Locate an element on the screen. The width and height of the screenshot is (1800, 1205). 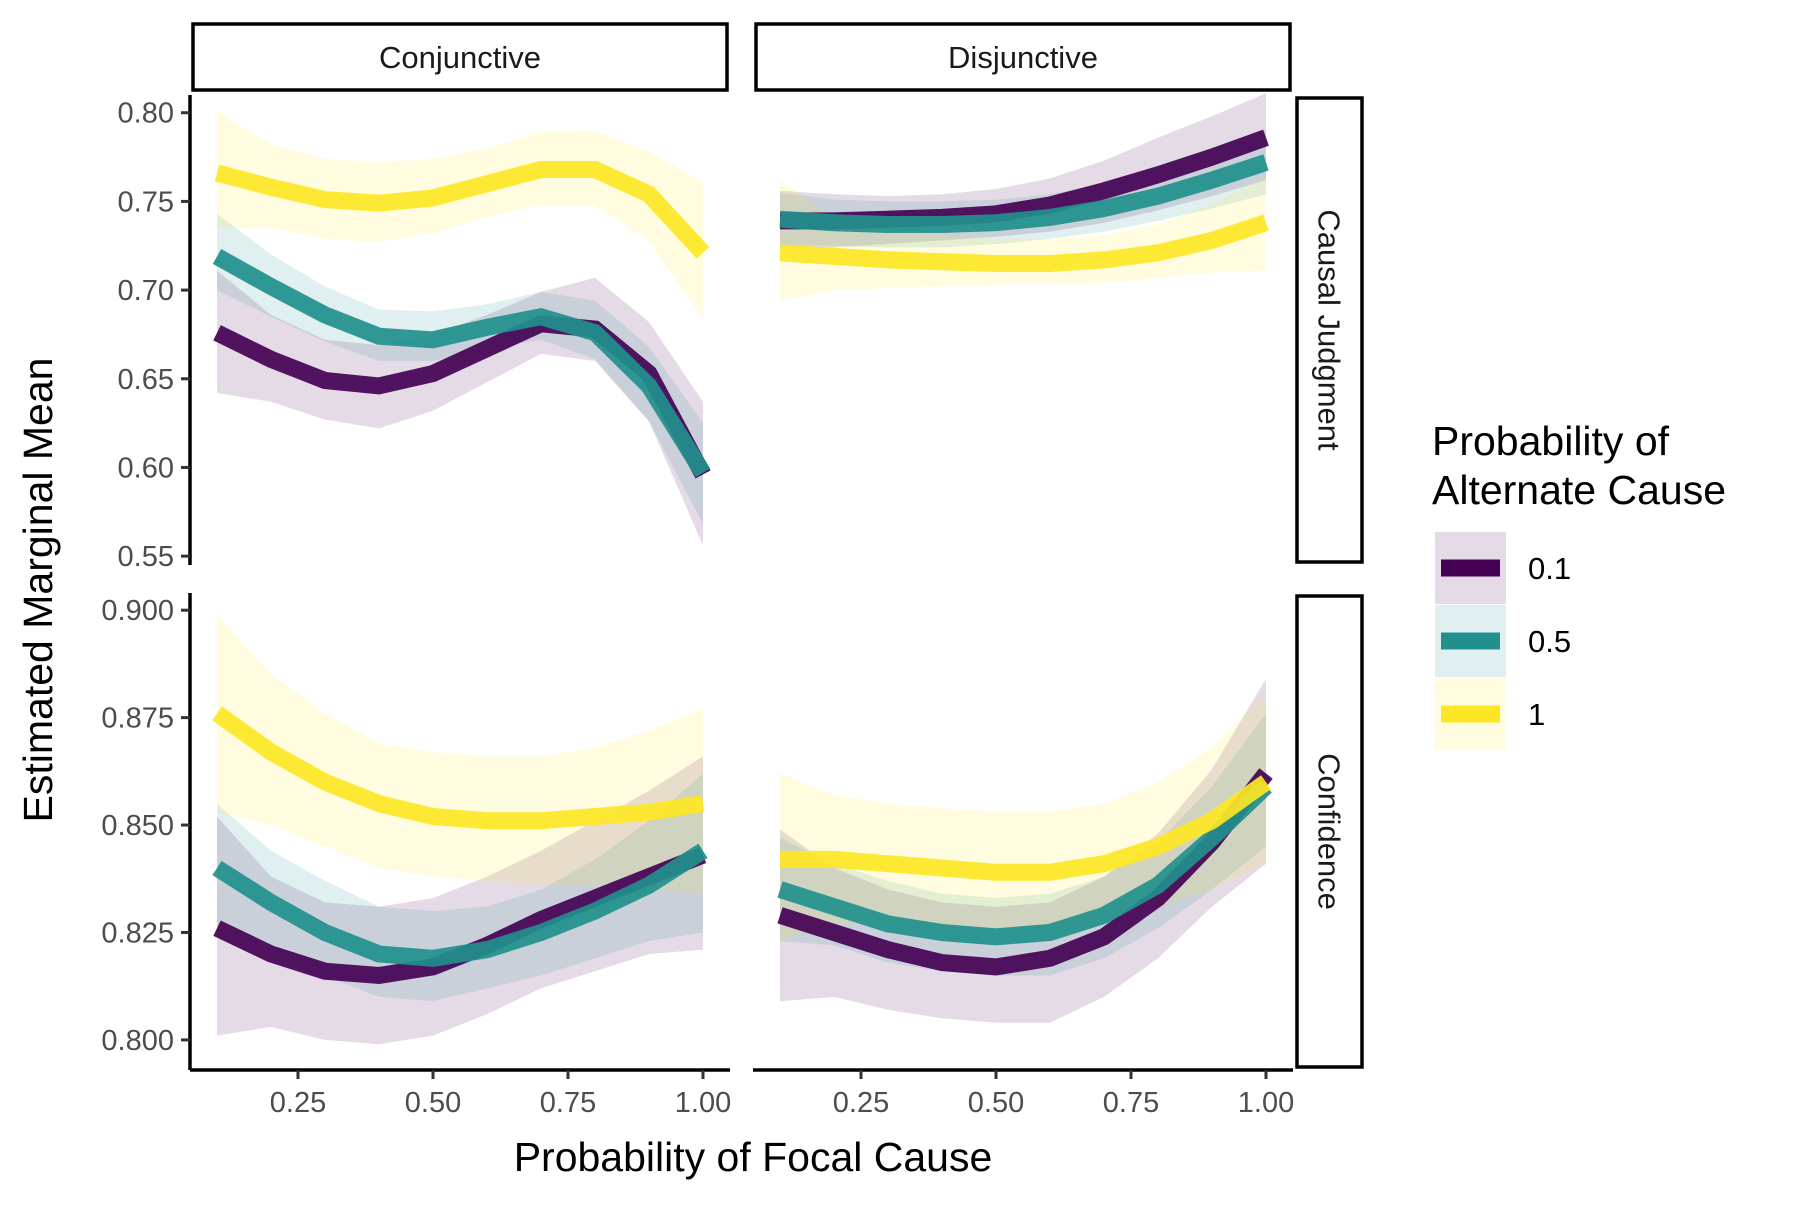
legend-label-1: 1 is located at coordinates (1536, 714).